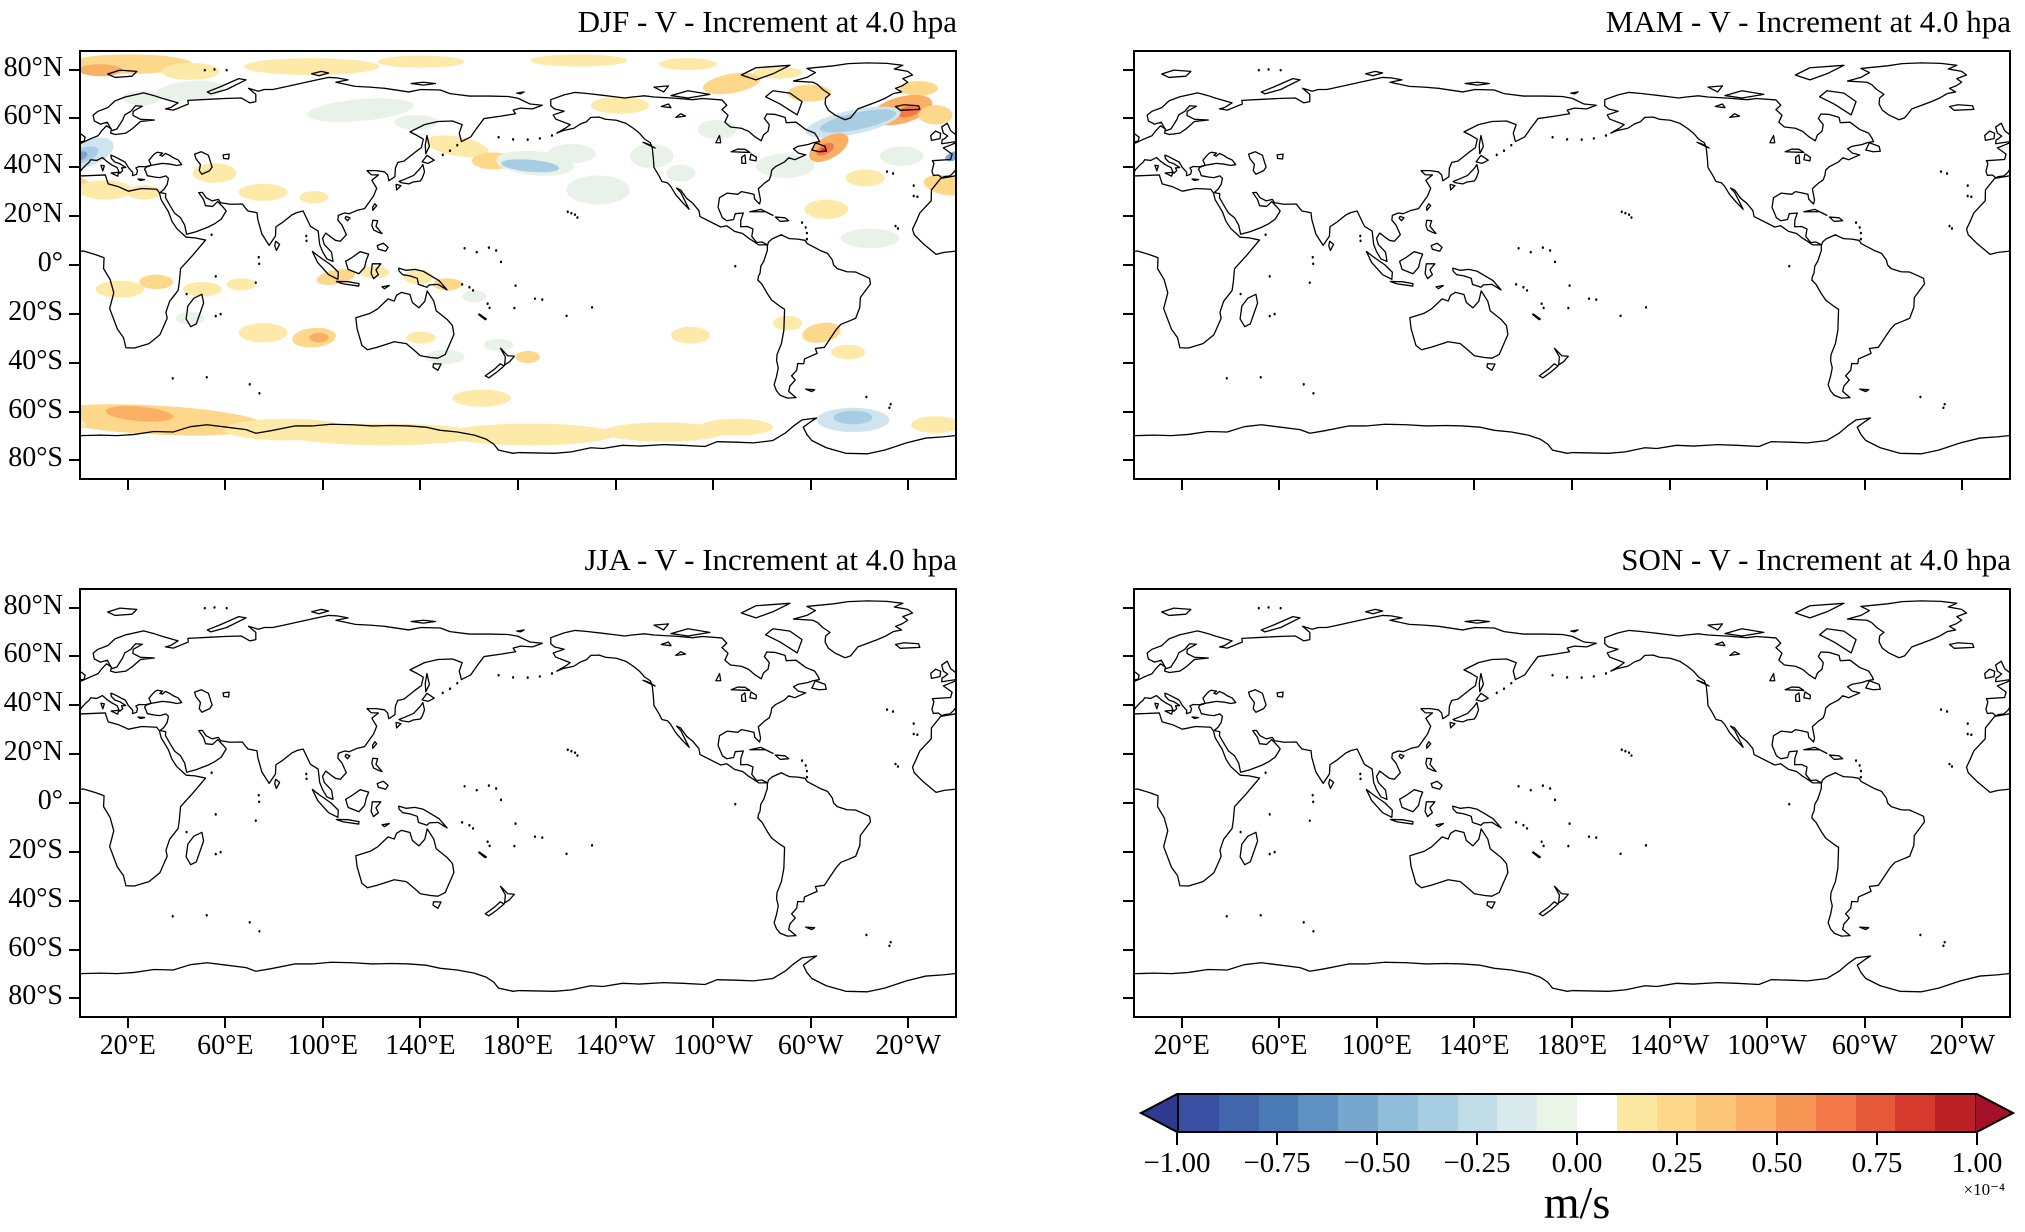 The width and height of the screenshot is (2025, 1232). What do you see at coordinates (1984, 1189) in the screenshot?
I see `colorbar-scale-note: ×10⁻⁴` at bounding box center [1984, 1189].